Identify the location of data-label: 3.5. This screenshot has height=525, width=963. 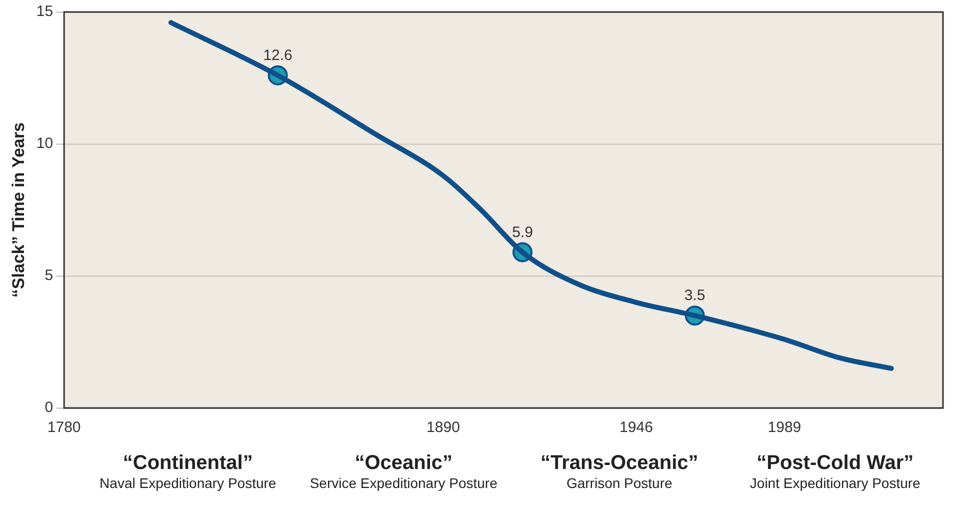
(695, 295).